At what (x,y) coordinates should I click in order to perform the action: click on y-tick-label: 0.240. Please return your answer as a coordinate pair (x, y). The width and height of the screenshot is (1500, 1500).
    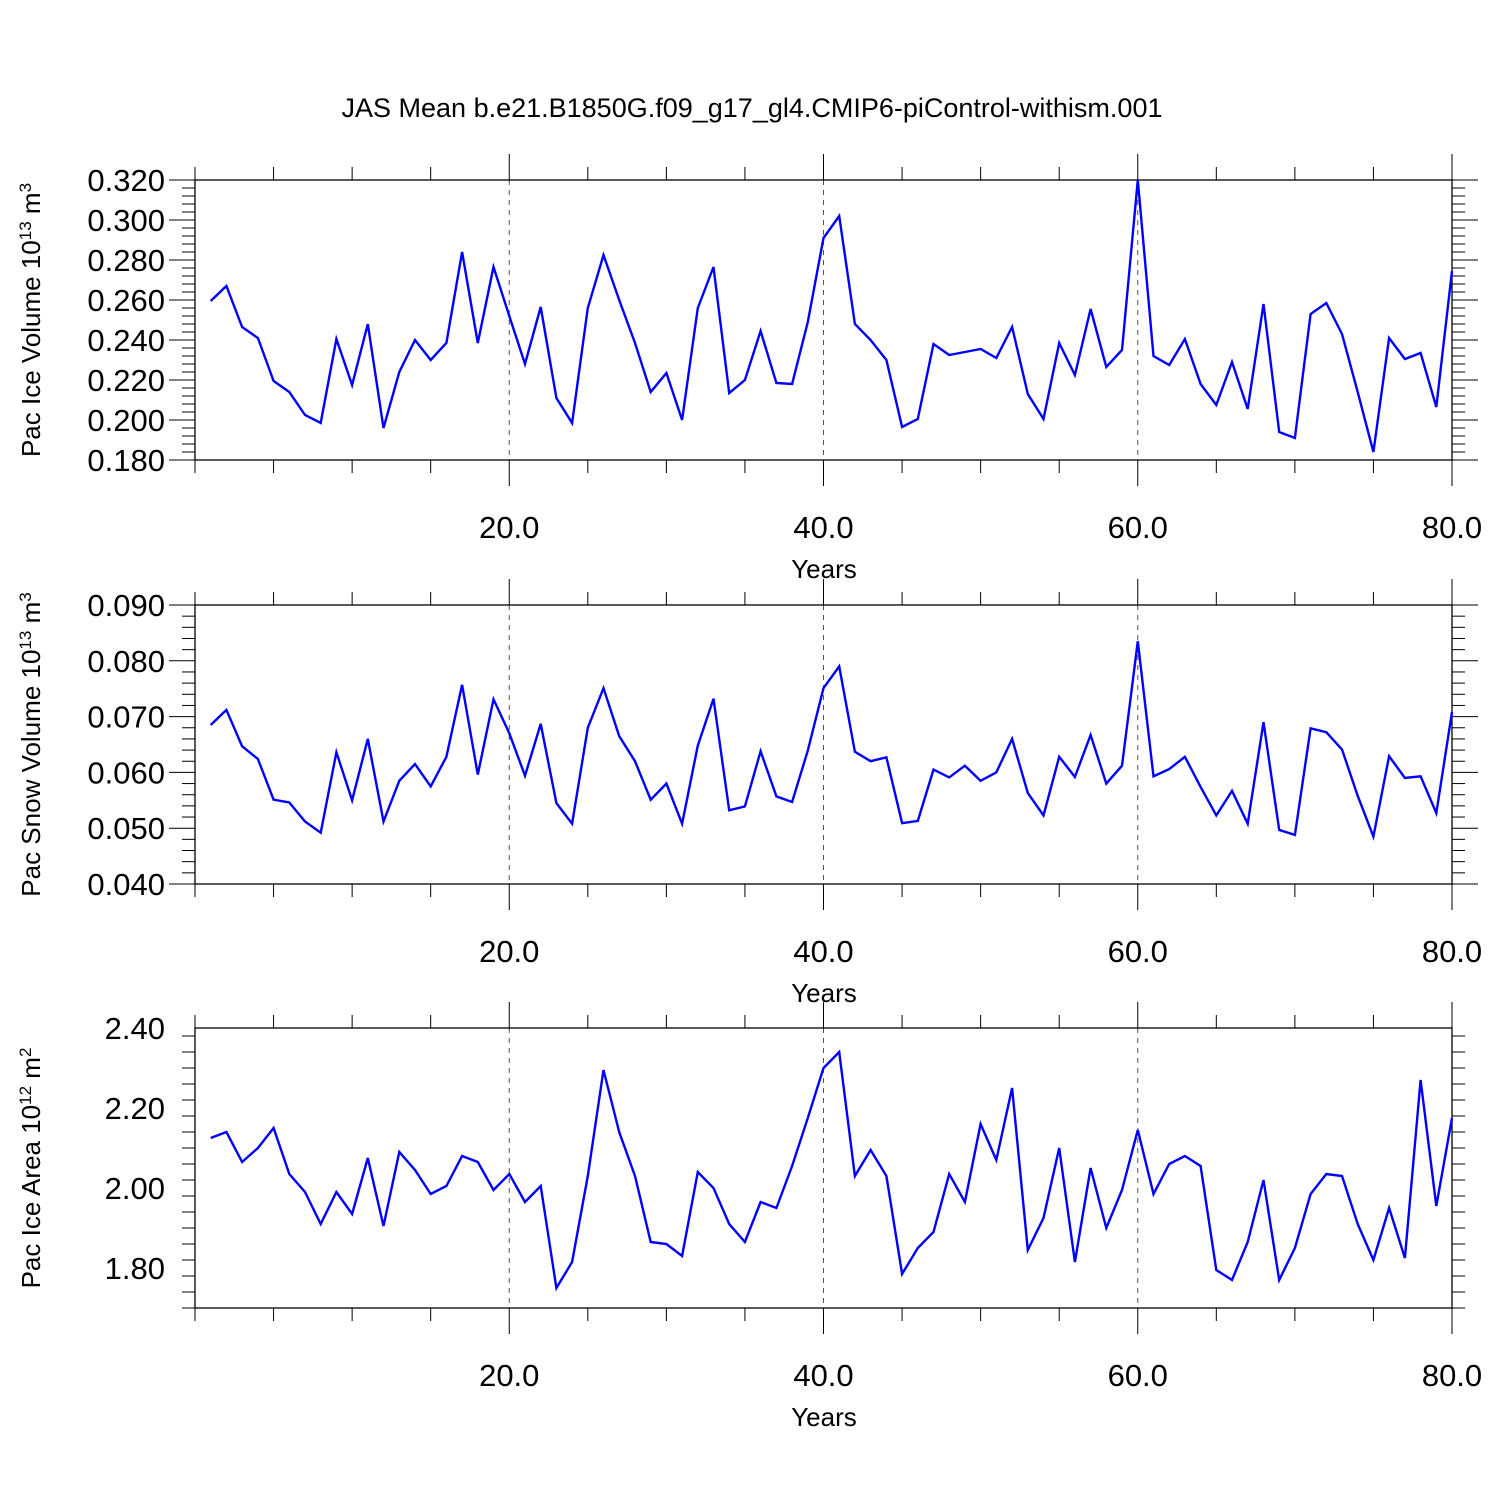
    Looking at the image, I should click on (126, 340).